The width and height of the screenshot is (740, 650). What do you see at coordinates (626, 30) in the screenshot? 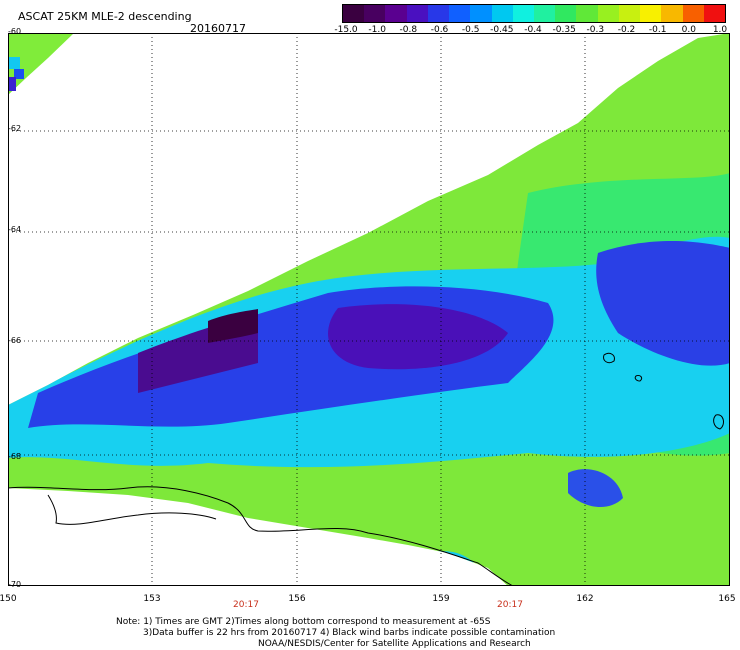
I see `color-scale-label: -0.2` at bounding box center [626, 30].